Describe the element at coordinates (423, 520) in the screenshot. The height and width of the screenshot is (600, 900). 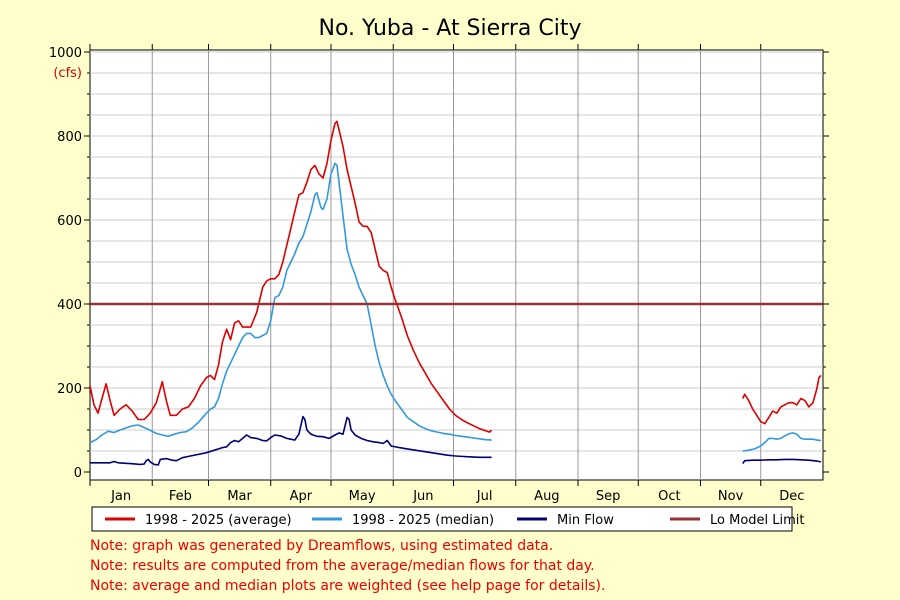
I see `legend-label: 1998 - 2025 (median)` at that location.